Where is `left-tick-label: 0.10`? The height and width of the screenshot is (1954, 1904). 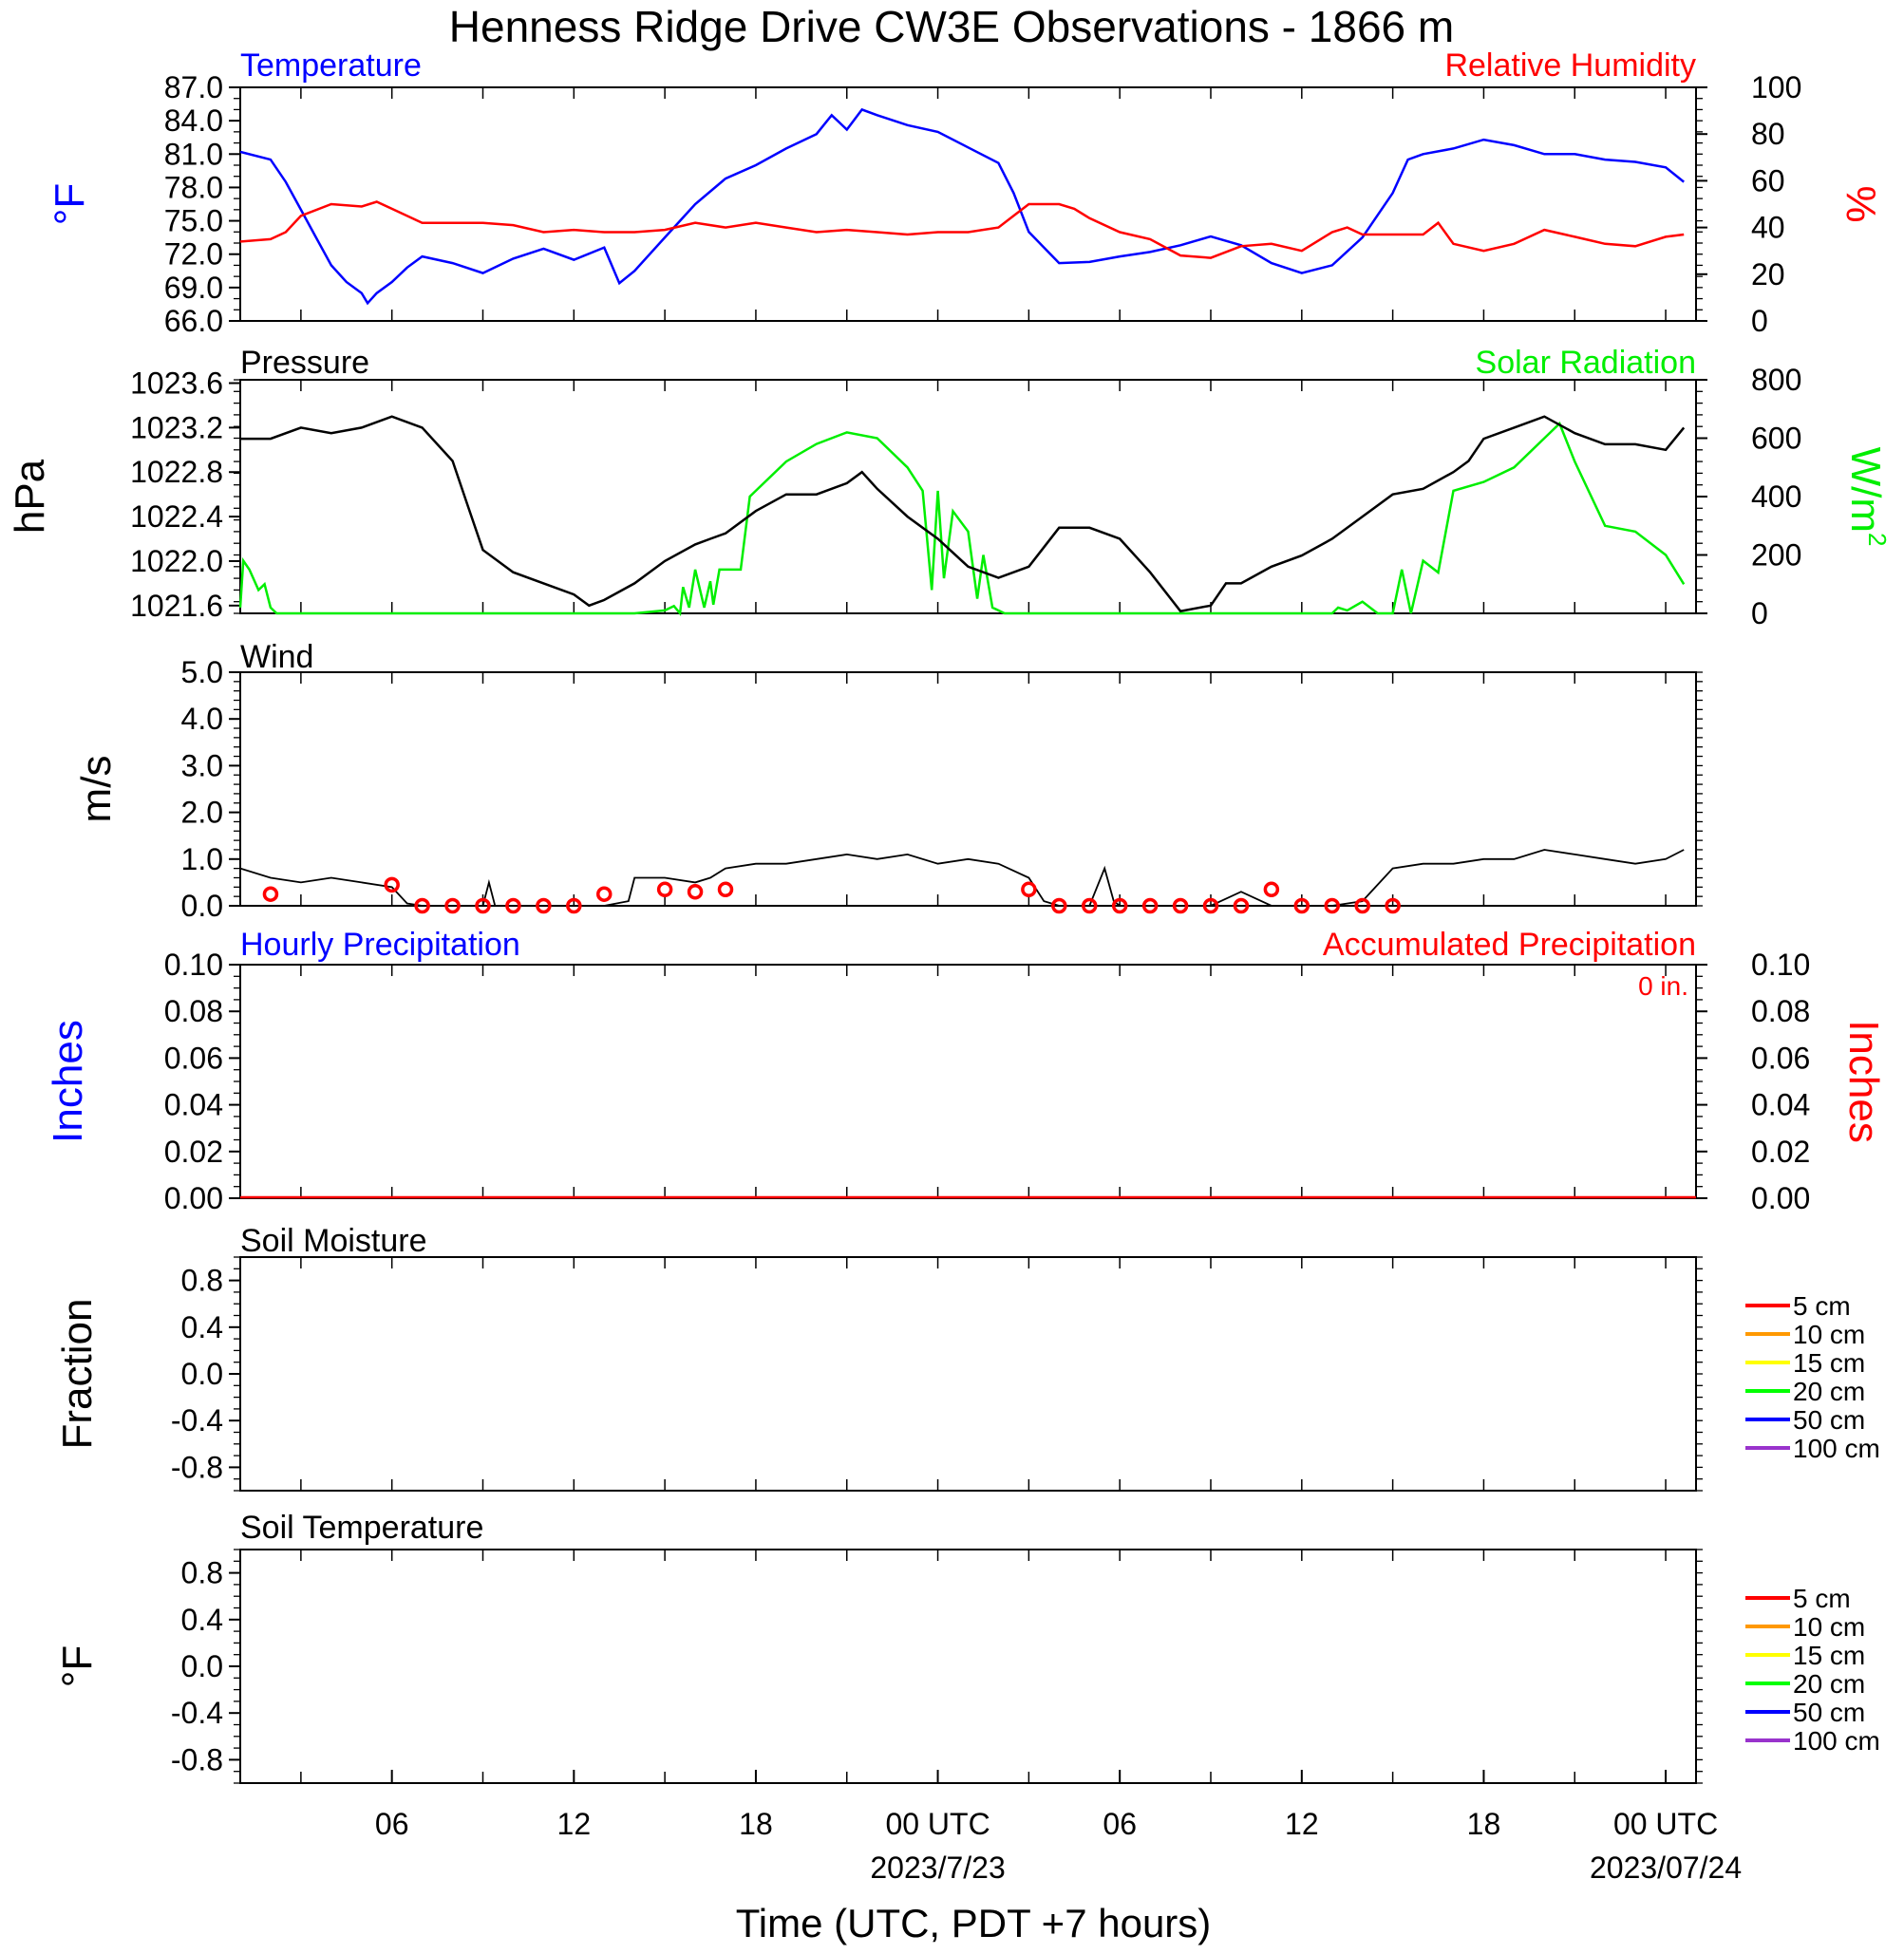
left-tick-label: 0.10 is located at coordinates (194, 965).